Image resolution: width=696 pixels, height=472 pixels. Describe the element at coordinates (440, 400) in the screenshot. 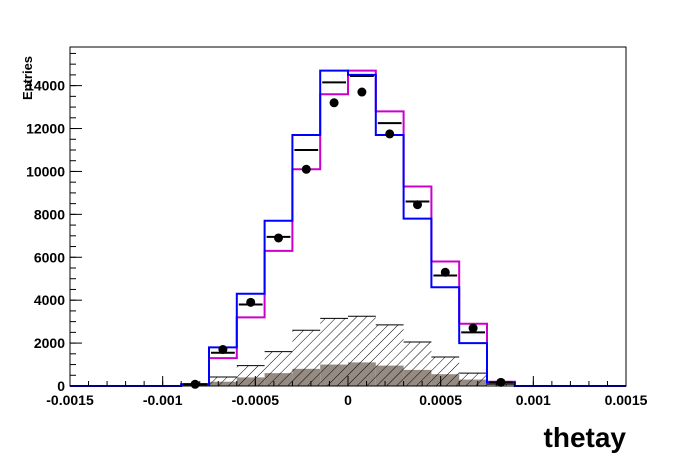

I see `x-tick-label: 0.0005` at that location.